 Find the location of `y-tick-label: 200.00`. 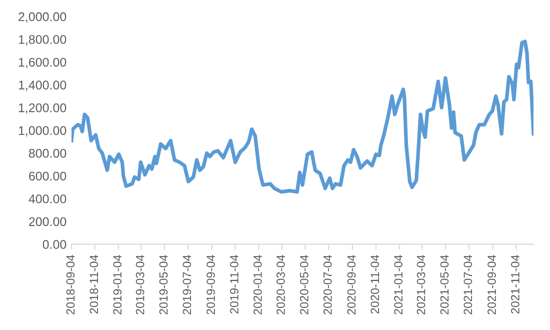

y-tick-label: 200.00 is located at coordinates (47, 221).